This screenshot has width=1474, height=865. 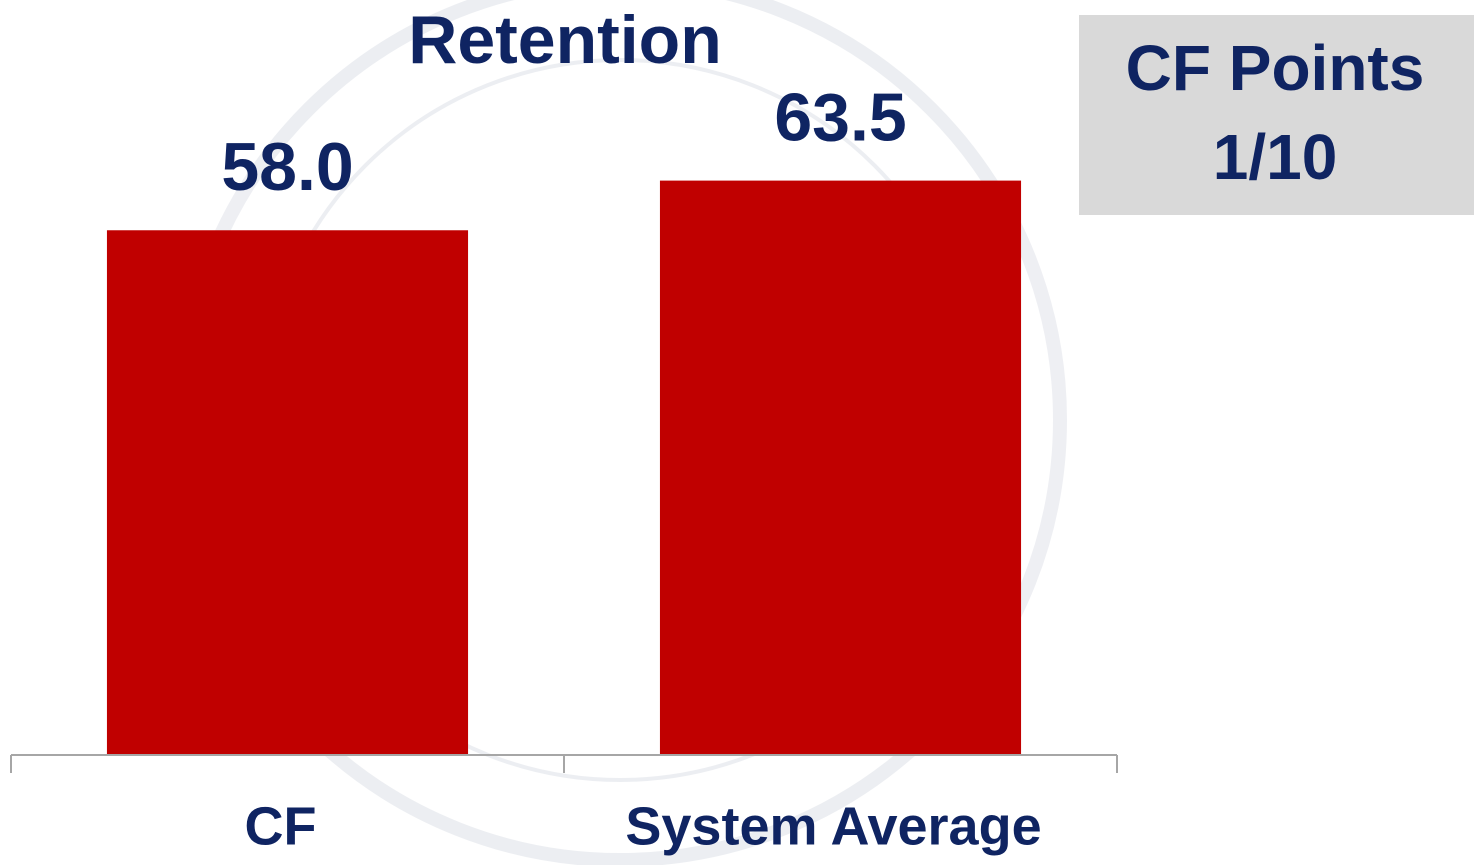 What do you see at coordinates (287, 492) in the screenshot?
I see `bar` at bounding box center [287, 492].